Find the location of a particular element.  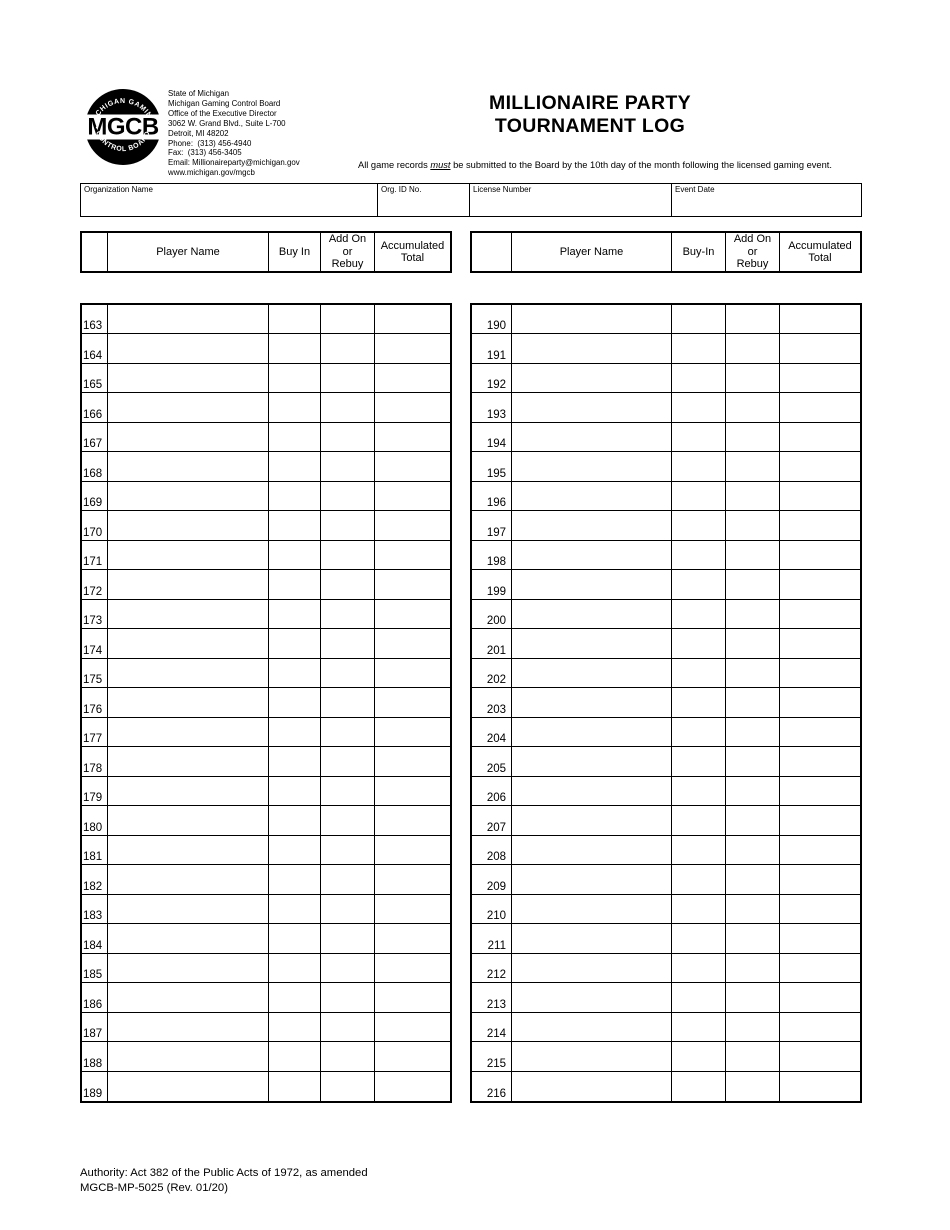

event-date-field: Event Date is located at coordinates (766, 200).